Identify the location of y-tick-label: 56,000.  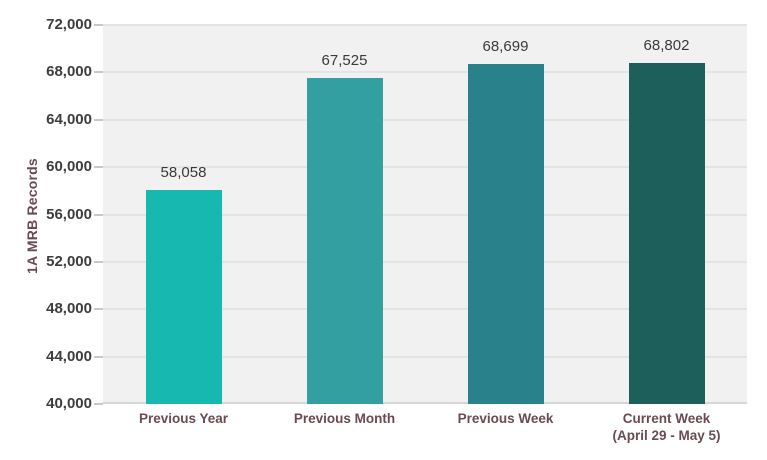
(69, 214).